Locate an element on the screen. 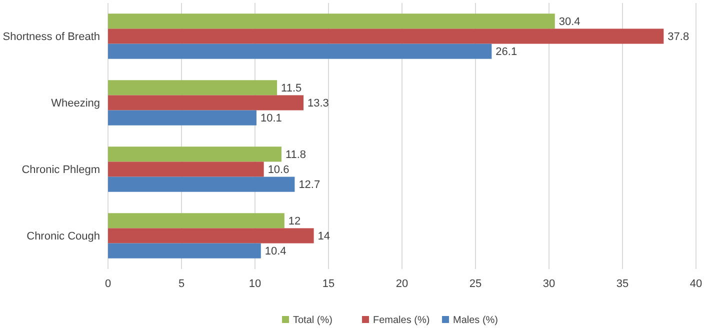 The image size is (708, 332). x-tick-label: 15 is located at coordinates (328, 284).